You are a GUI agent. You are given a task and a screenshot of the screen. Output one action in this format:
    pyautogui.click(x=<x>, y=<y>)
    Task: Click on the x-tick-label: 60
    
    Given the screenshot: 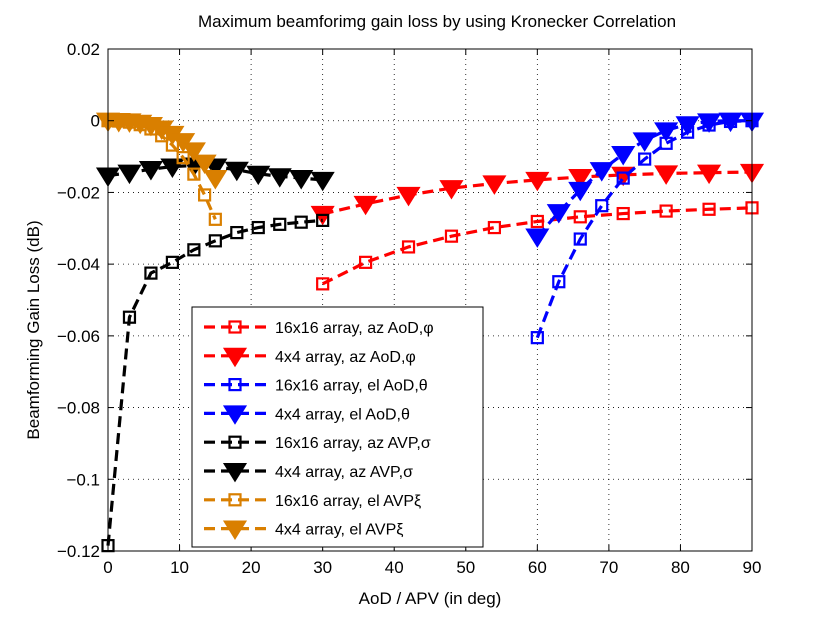 What is the action you would take?
    pyautogui.click(x=537, y=567)
    